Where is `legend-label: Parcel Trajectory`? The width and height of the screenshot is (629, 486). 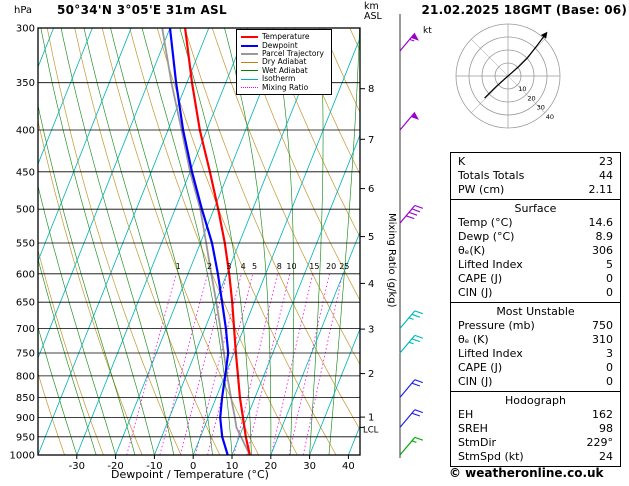
legend-label: Parcel Trajectory is located at coordinates (293, 53).